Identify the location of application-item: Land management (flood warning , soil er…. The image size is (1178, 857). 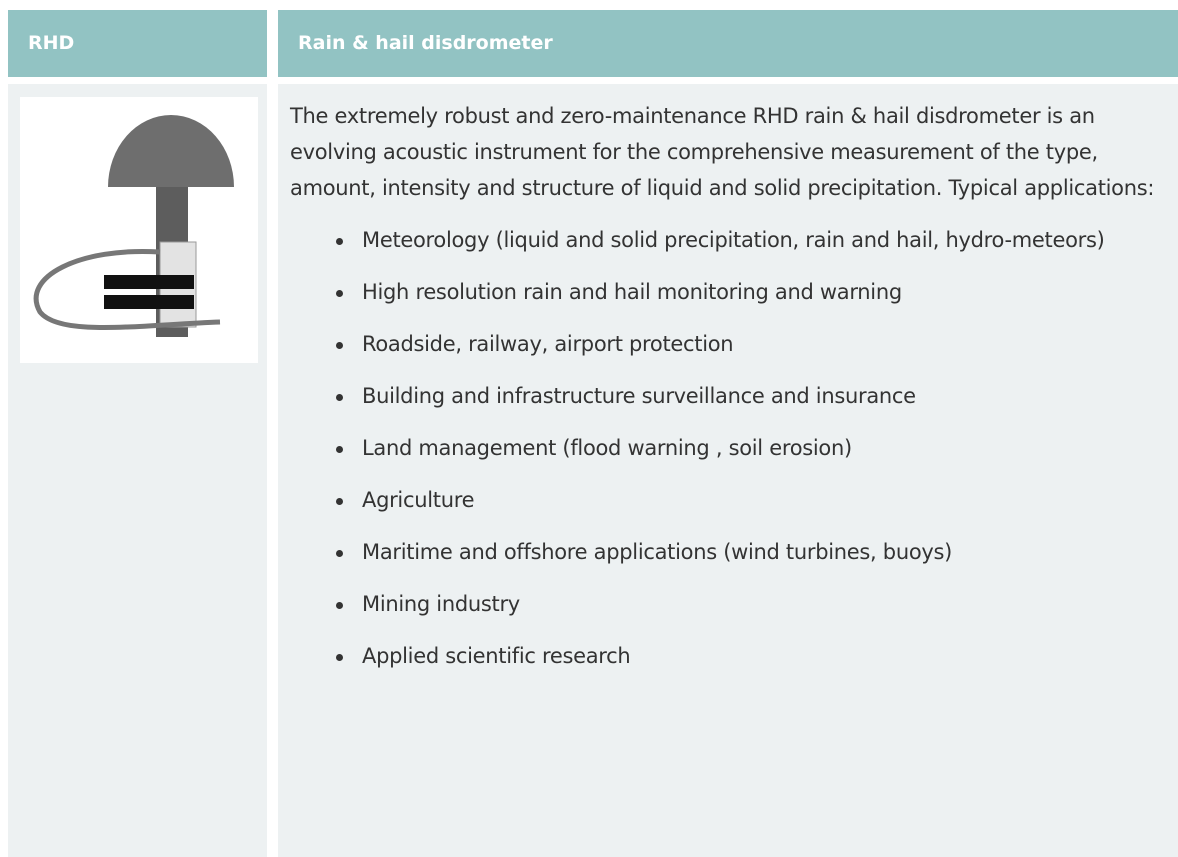
(753, 448).